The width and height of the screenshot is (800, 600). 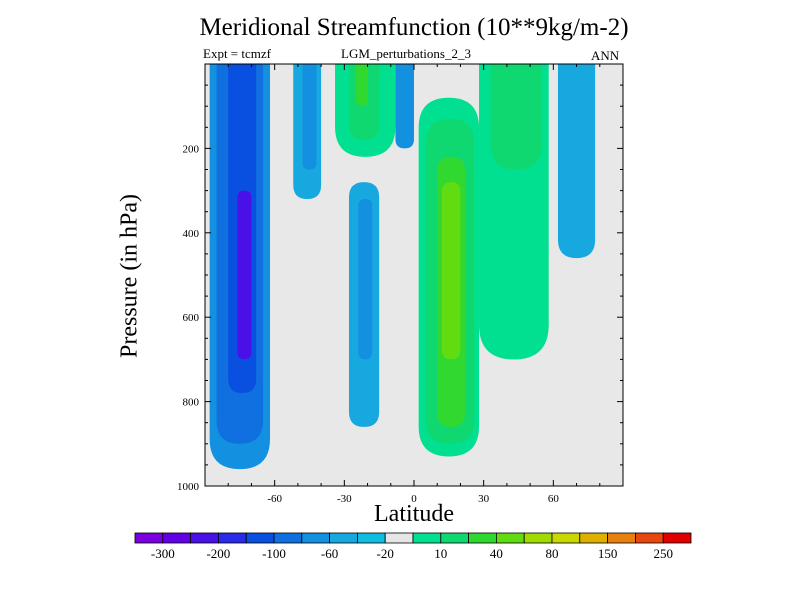 What do you see at coordinates (329, 553) in the screenshot?
I see `colorbar-label-3: -60` at bounding box center [329, 553].